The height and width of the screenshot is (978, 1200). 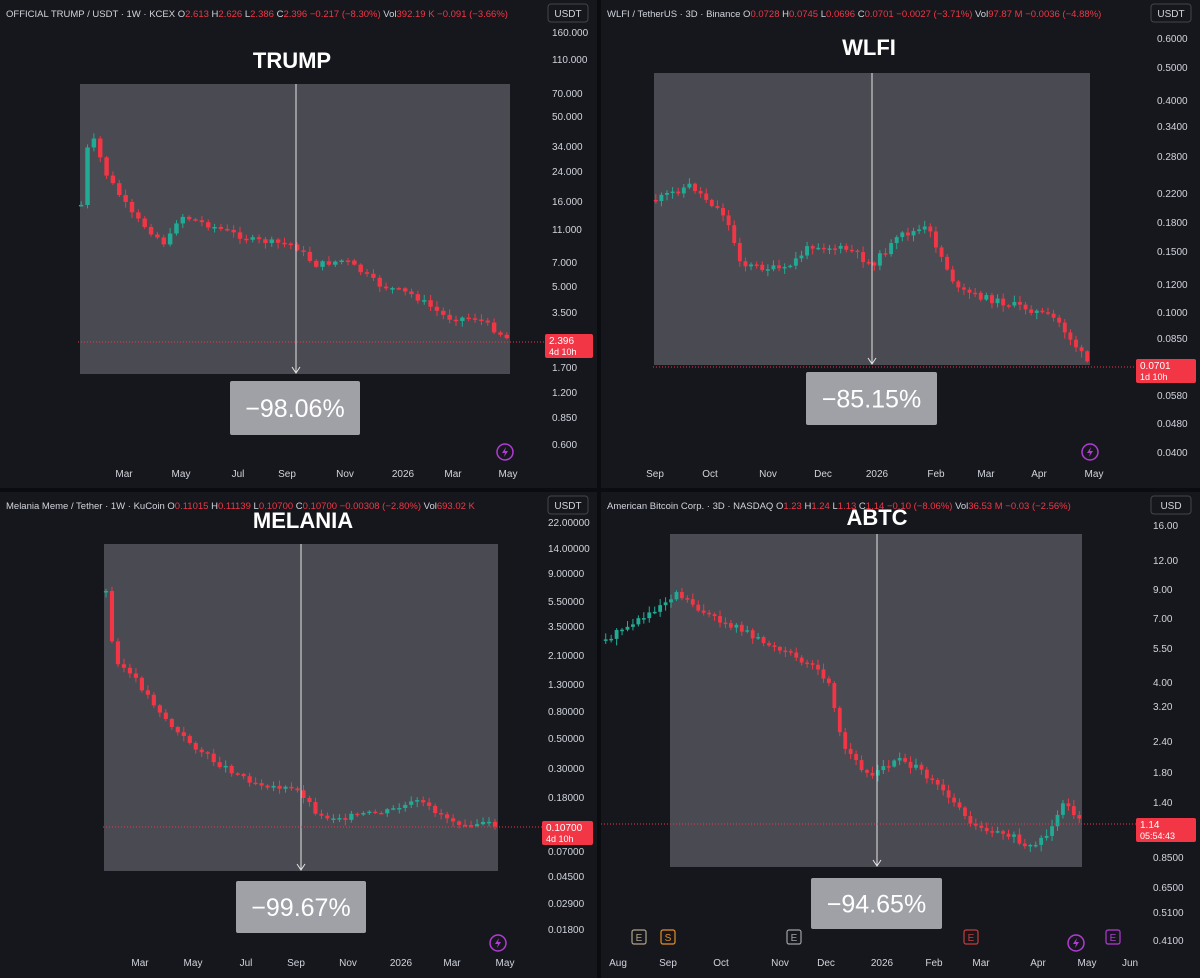 I want to click on melania-header-part: 0.11015, so click(x=193, y=506).